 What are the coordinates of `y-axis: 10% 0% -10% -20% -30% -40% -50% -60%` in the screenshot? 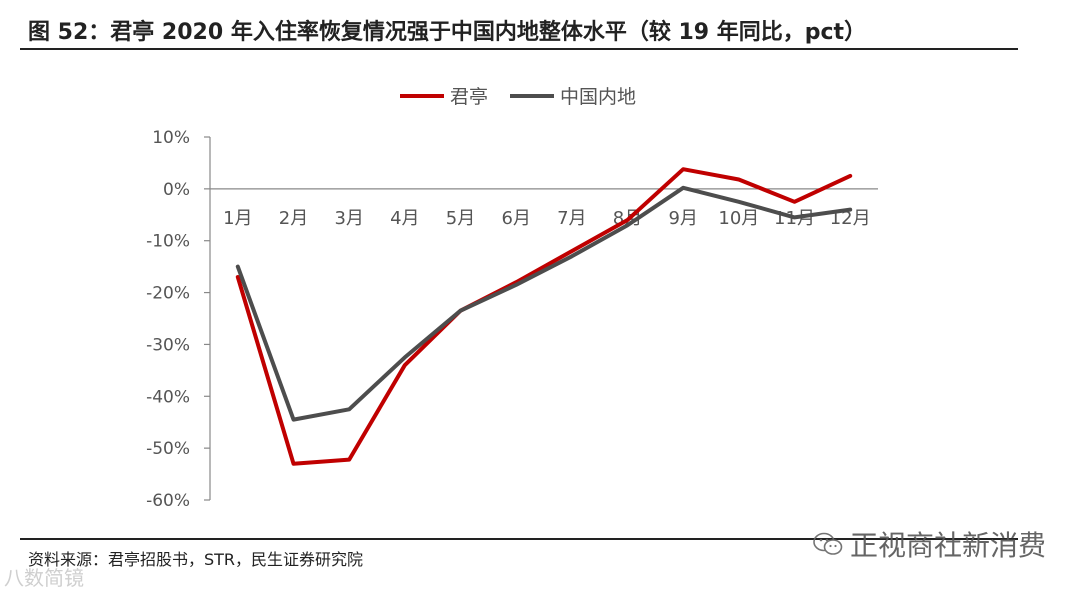 It's located at (178, 319).